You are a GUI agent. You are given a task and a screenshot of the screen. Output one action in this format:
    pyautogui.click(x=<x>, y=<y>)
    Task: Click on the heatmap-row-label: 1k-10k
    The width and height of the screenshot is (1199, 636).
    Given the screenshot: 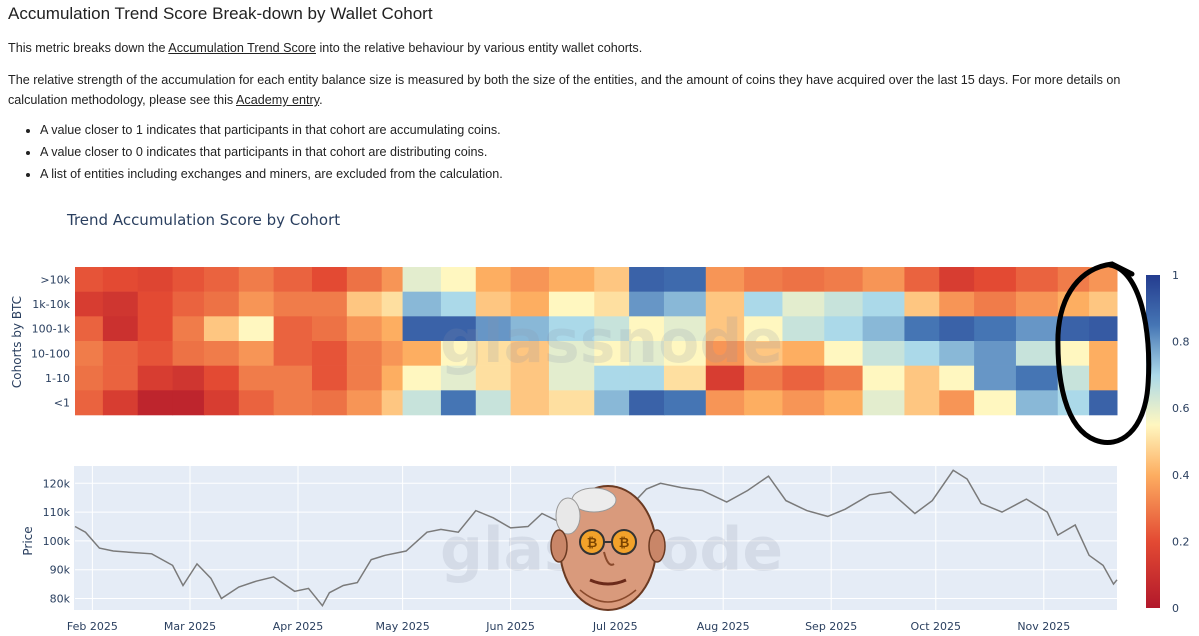 What is the action you would take?
    pyautogui.click(x=51, y=304)
    